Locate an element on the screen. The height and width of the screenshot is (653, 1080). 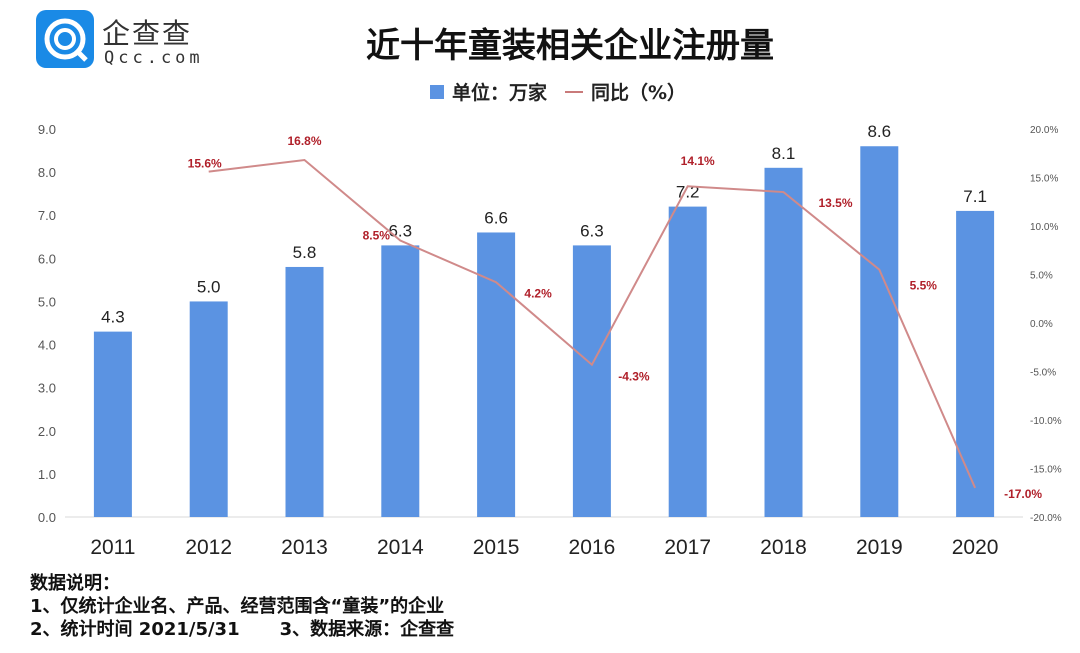
bar-2020 is located at coordinates (975, 363).